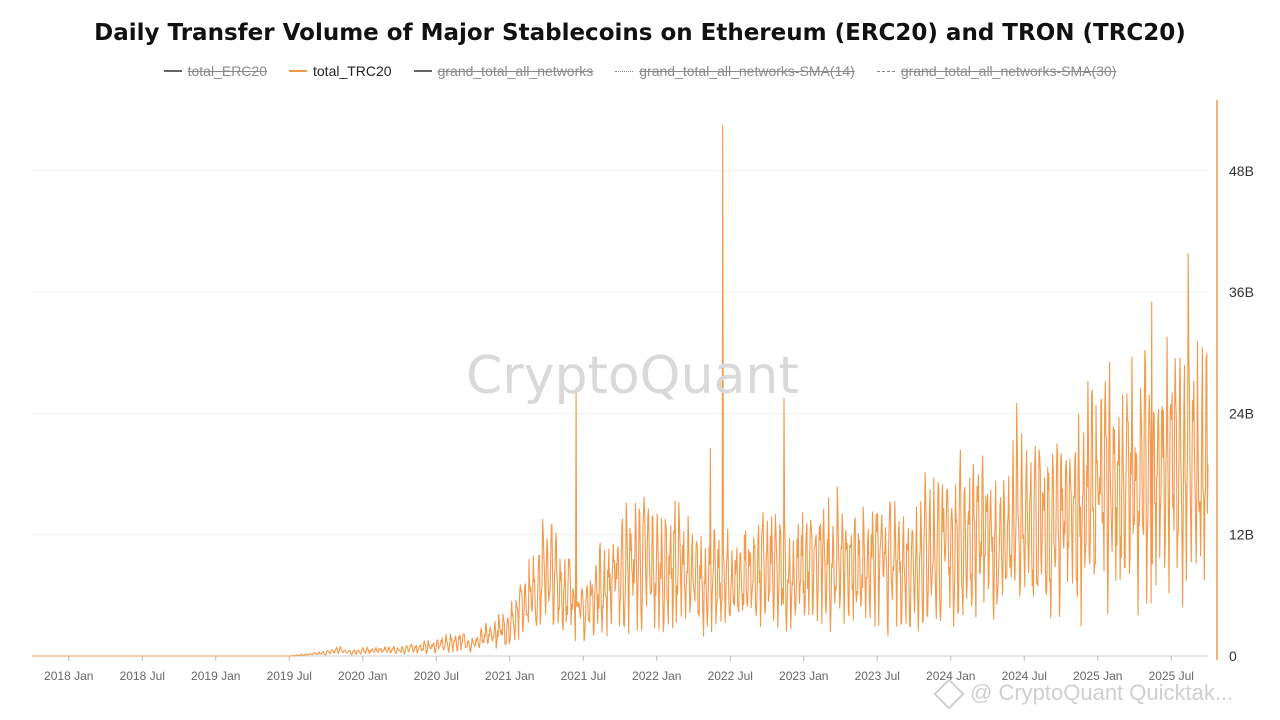  I want to click on legend-item-0: total_ERC20, so click(215, 71).